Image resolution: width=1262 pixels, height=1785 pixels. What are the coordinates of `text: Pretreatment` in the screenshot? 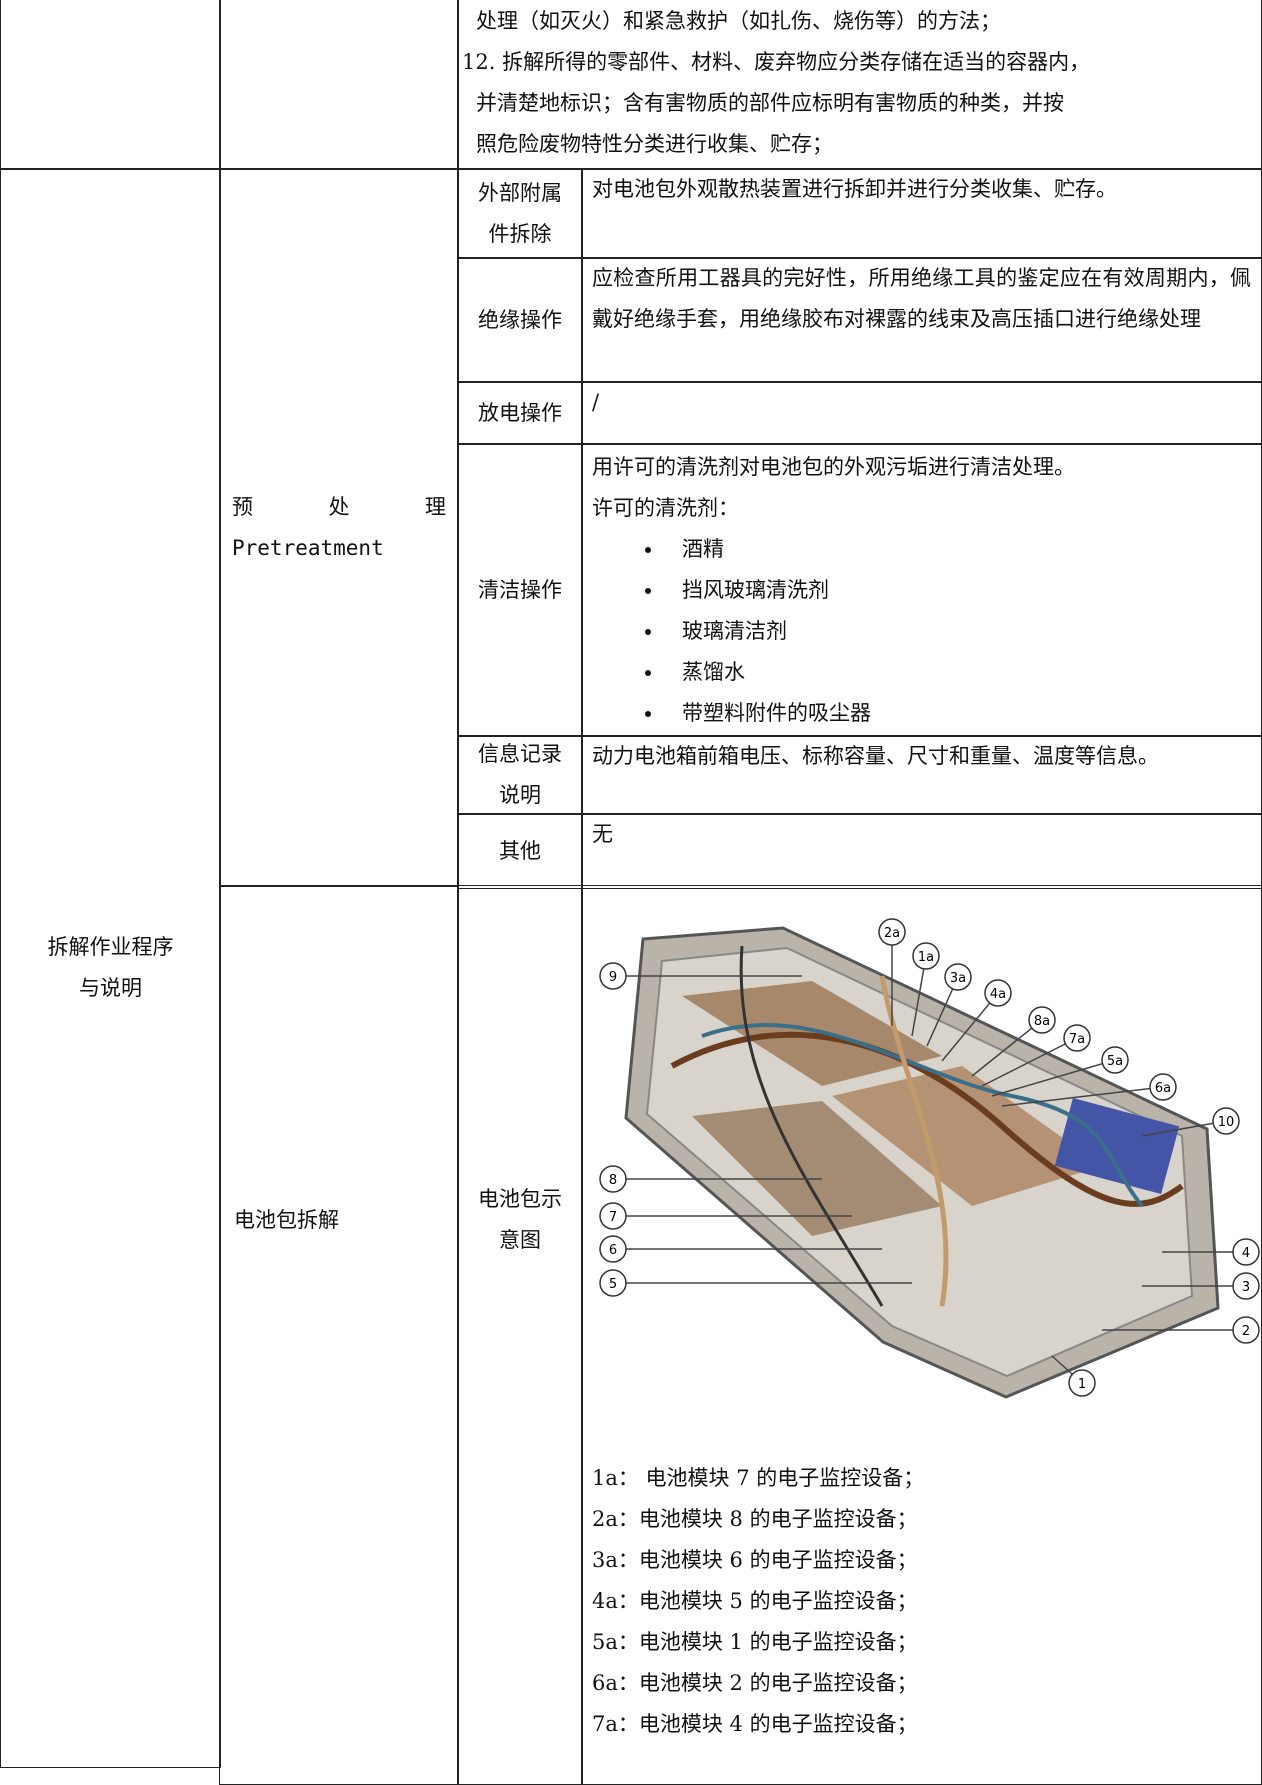 It's located at (308, 547).